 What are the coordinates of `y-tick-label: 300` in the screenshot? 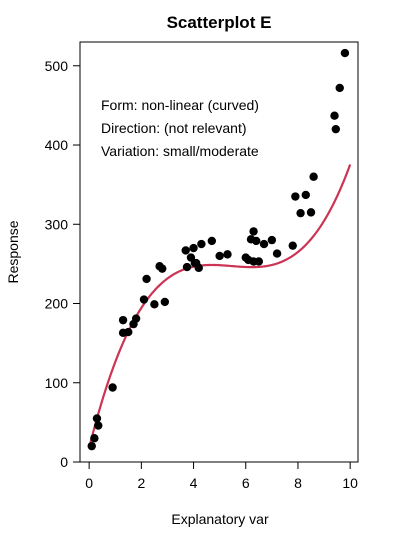 It's located at (57, 224).